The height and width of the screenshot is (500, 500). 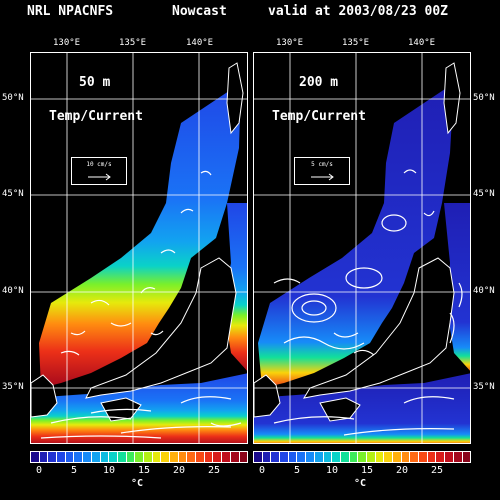 I want to click on lon-tick-140-left: 140°E, so click(x=200, y=43).